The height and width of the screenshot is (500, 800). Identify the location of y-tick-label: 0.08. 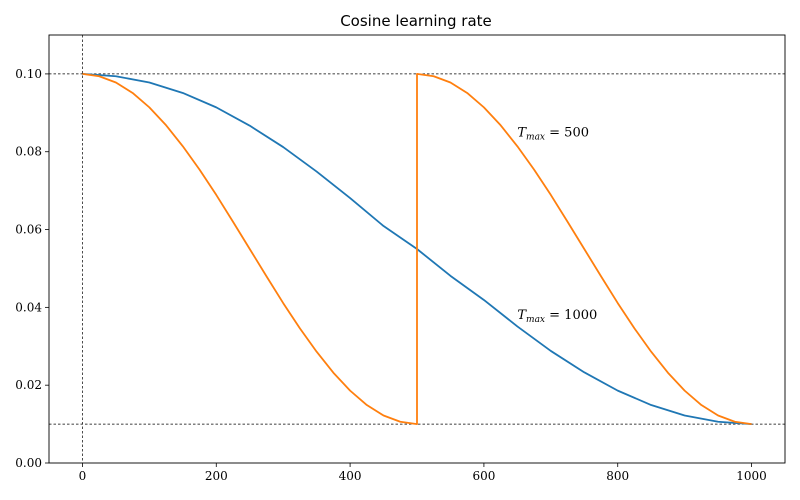
(28, 152).